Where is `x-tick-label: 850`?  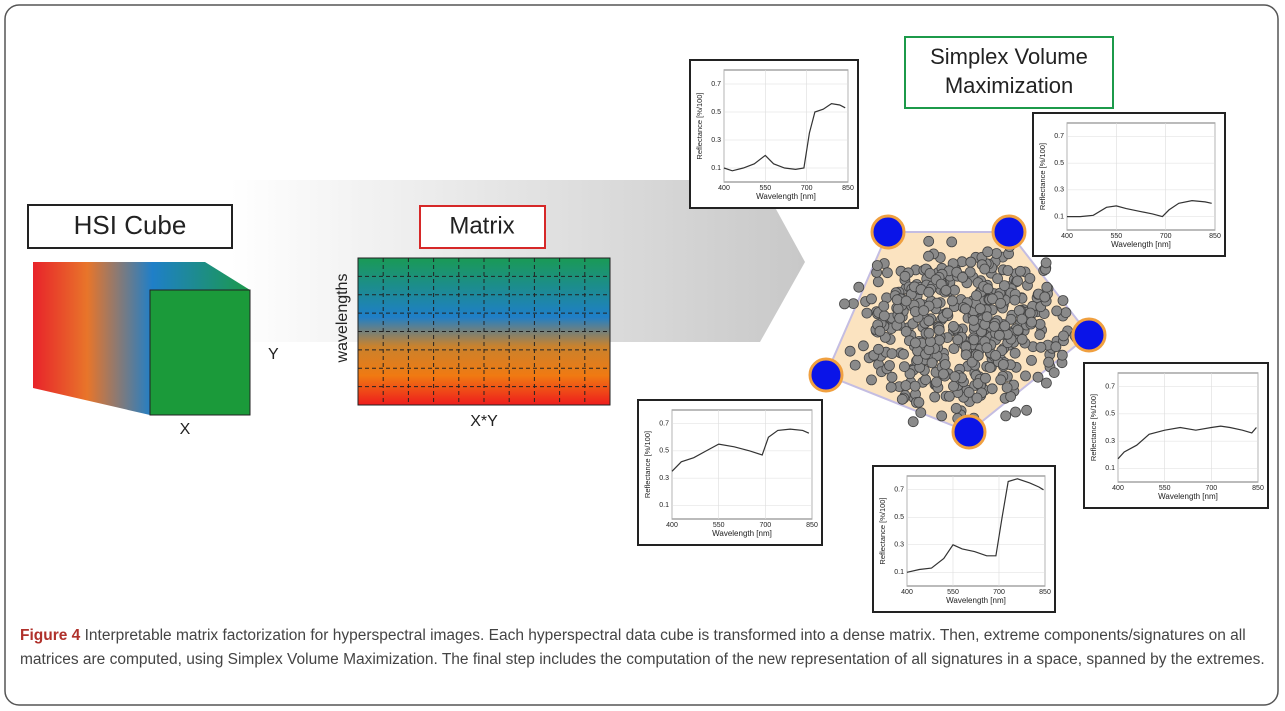
x-tick-label: 850 is located at coordinates (812, 525).